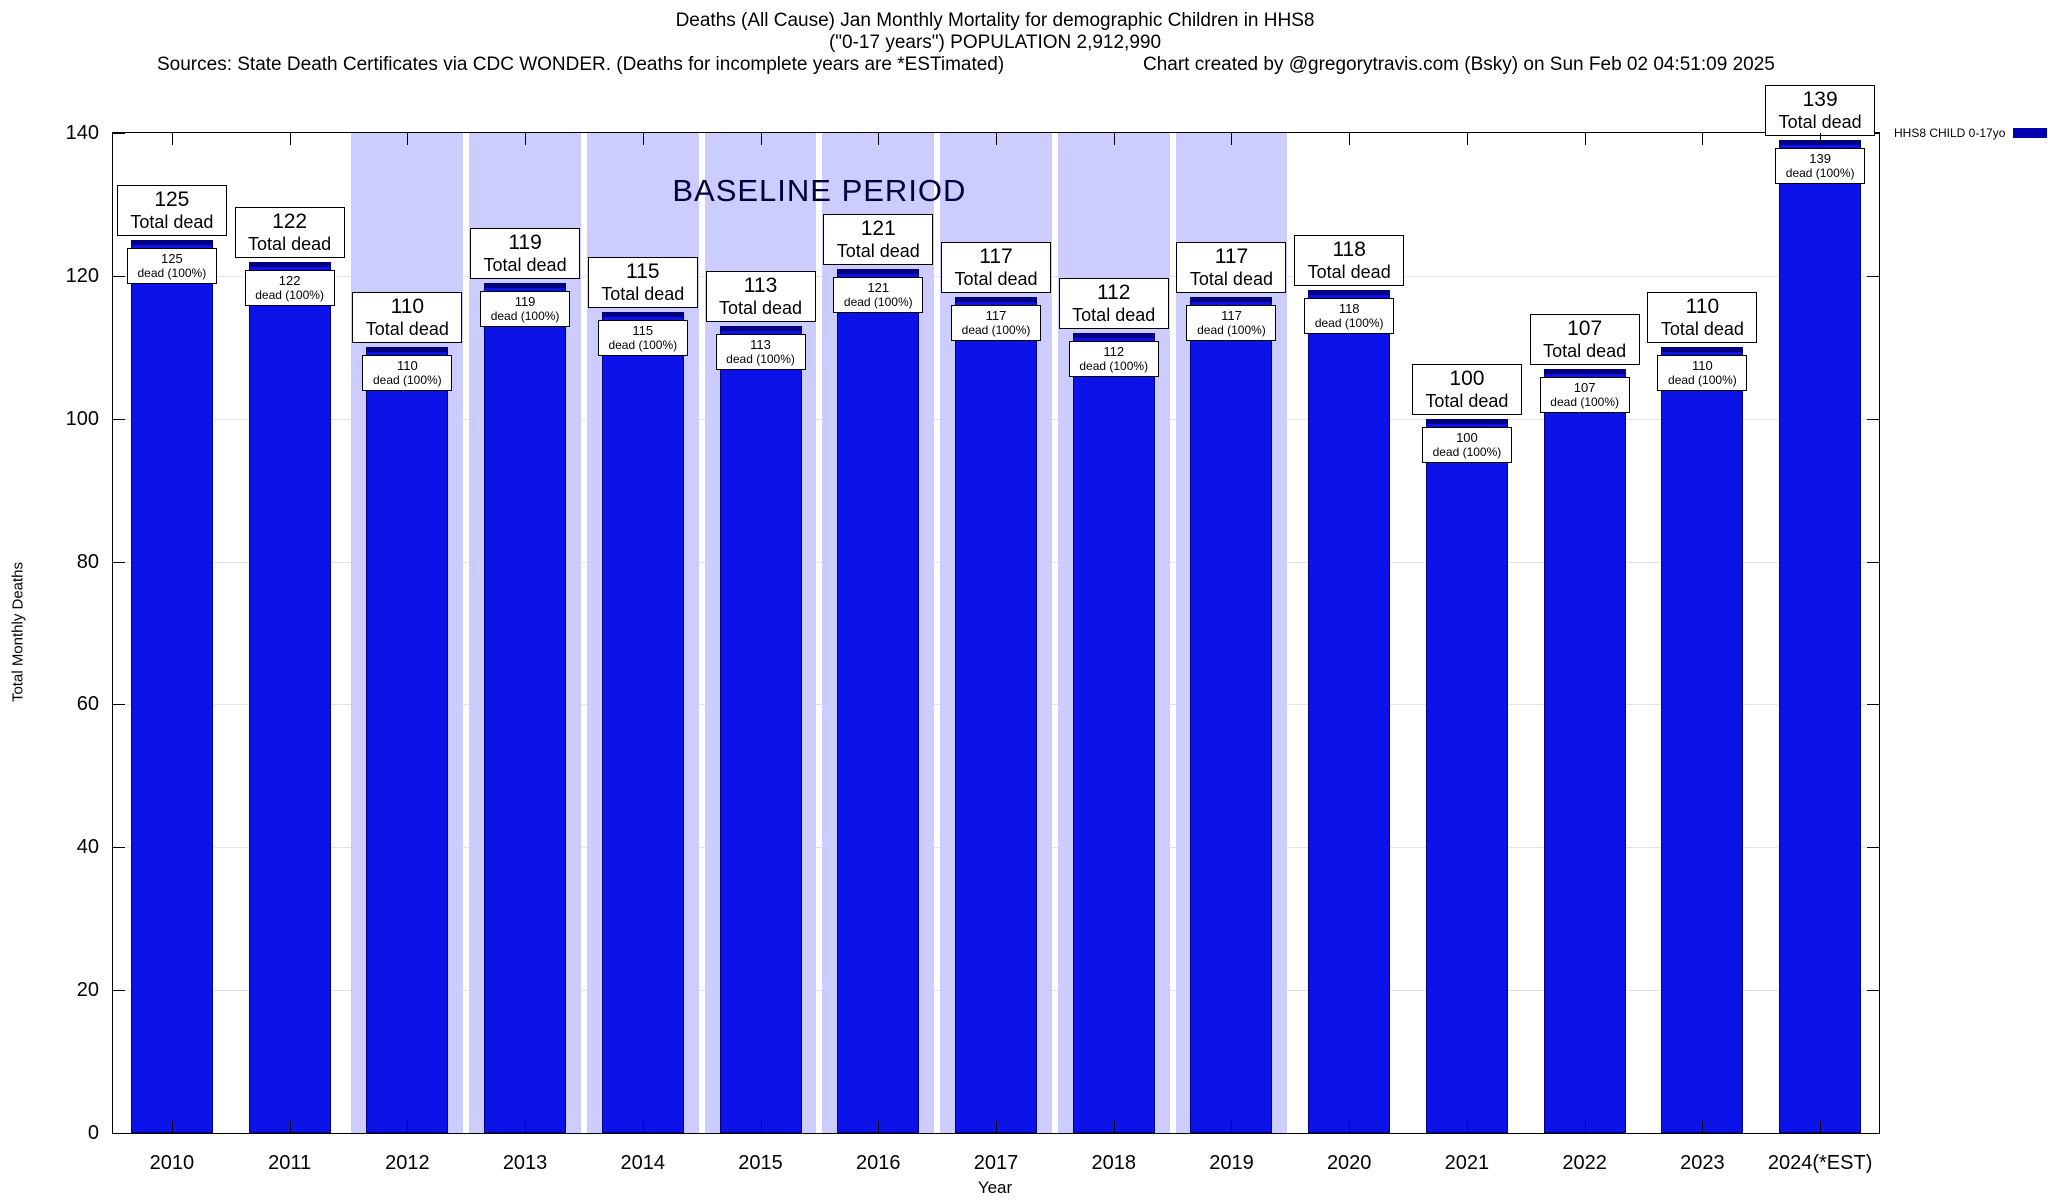  I want to click on x-axis-tick-label: 2022, so click(1584, 1163).